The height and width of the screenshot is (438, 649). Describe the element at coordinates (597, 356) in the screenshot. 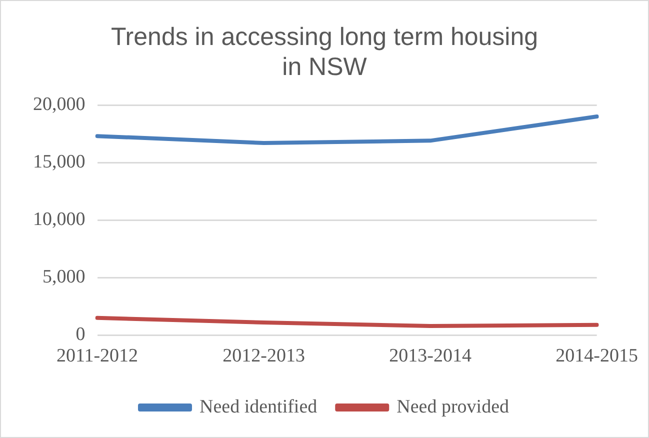

I see `x-tick-label: 2014-2015` at that location.